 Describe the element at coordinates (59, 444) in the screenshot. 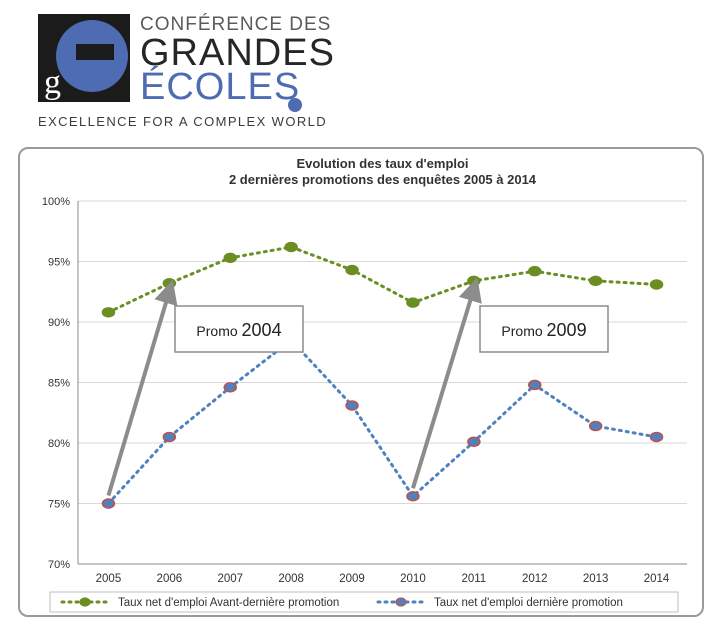

I see `y-tick-label: 80%` at that location.